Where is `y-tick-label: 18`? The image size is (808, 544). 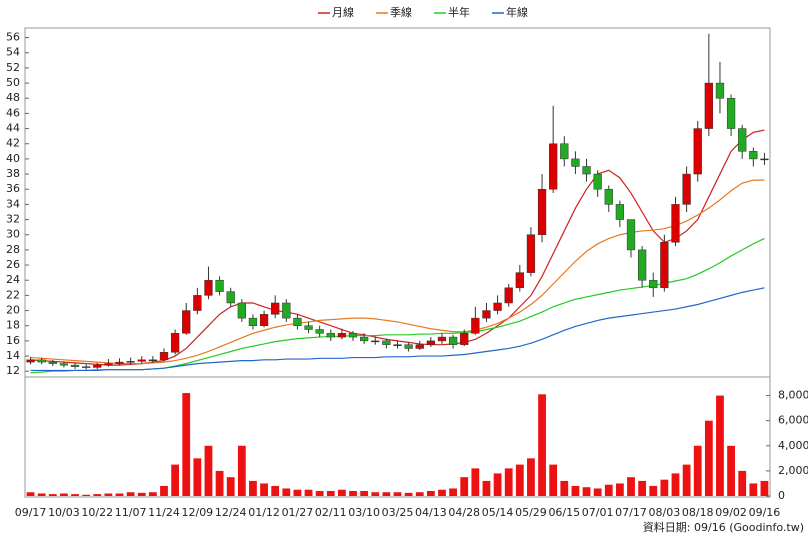 y-tick-label: 18 is located at coordinates (13, 325).